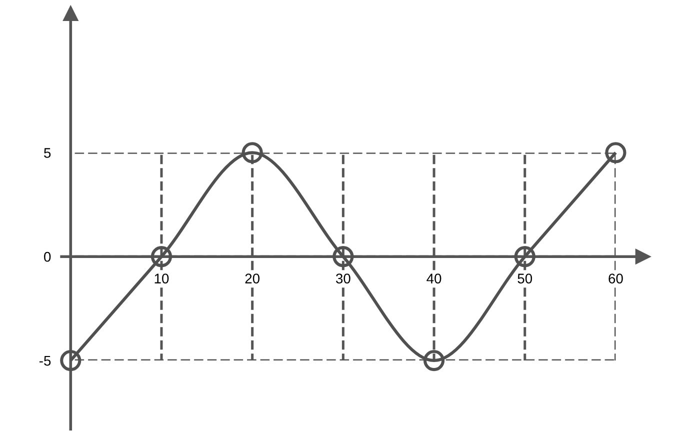 The height and width of the screenshot is (447, 684). Describe the element at coordinates (47, 153) in the screenshot. I see `y-tick-label: 5` at that location.